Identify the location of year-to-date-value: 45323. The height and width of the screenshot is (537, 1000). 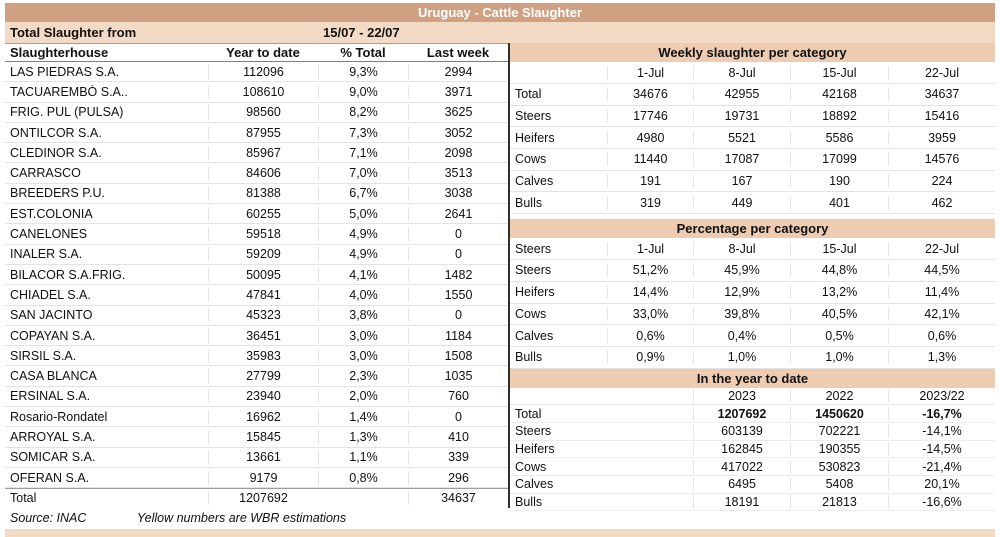
(263, 315).